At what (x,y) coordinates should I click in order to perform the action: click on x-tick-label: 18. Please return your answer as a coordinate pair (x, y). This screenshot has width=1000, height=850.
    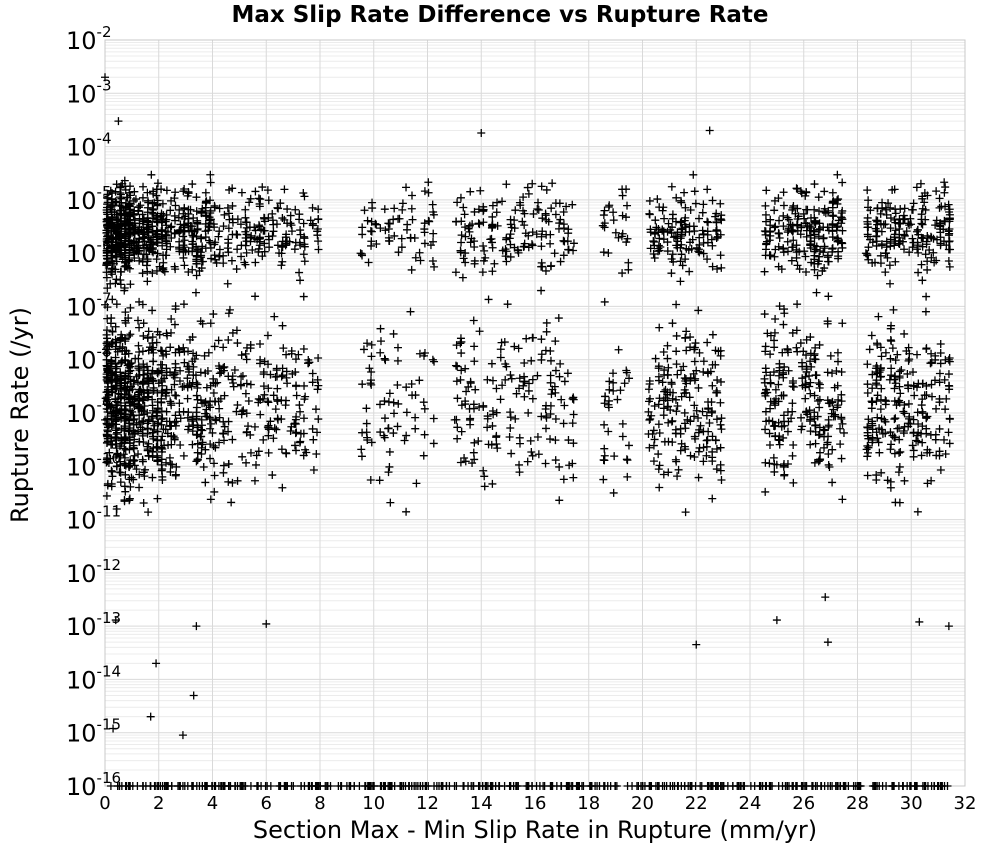
    Looking at the image, I should click on (588, 803).